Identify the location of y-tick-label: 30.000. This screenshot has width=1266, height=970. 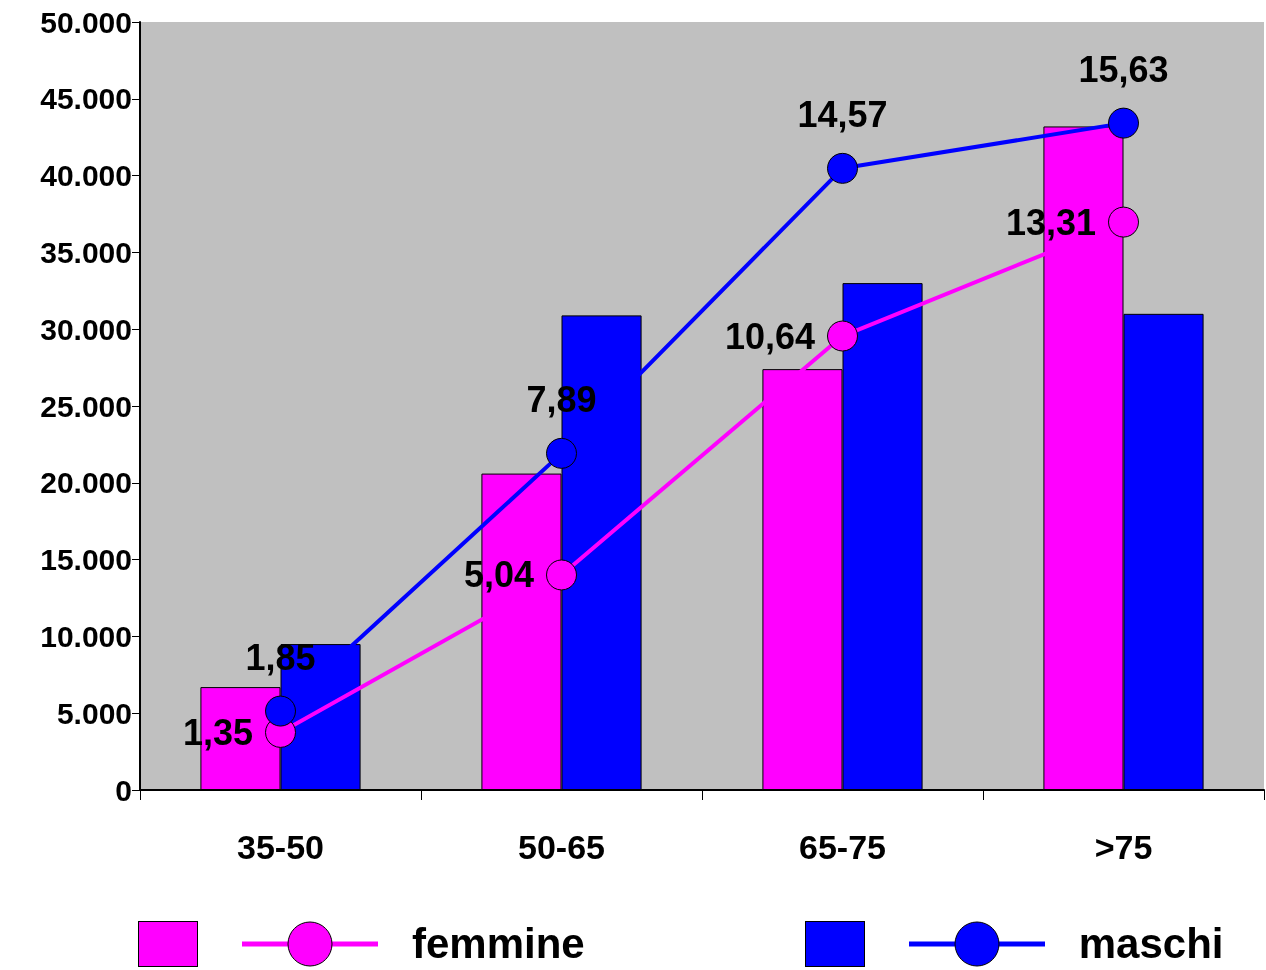
(86, 329).